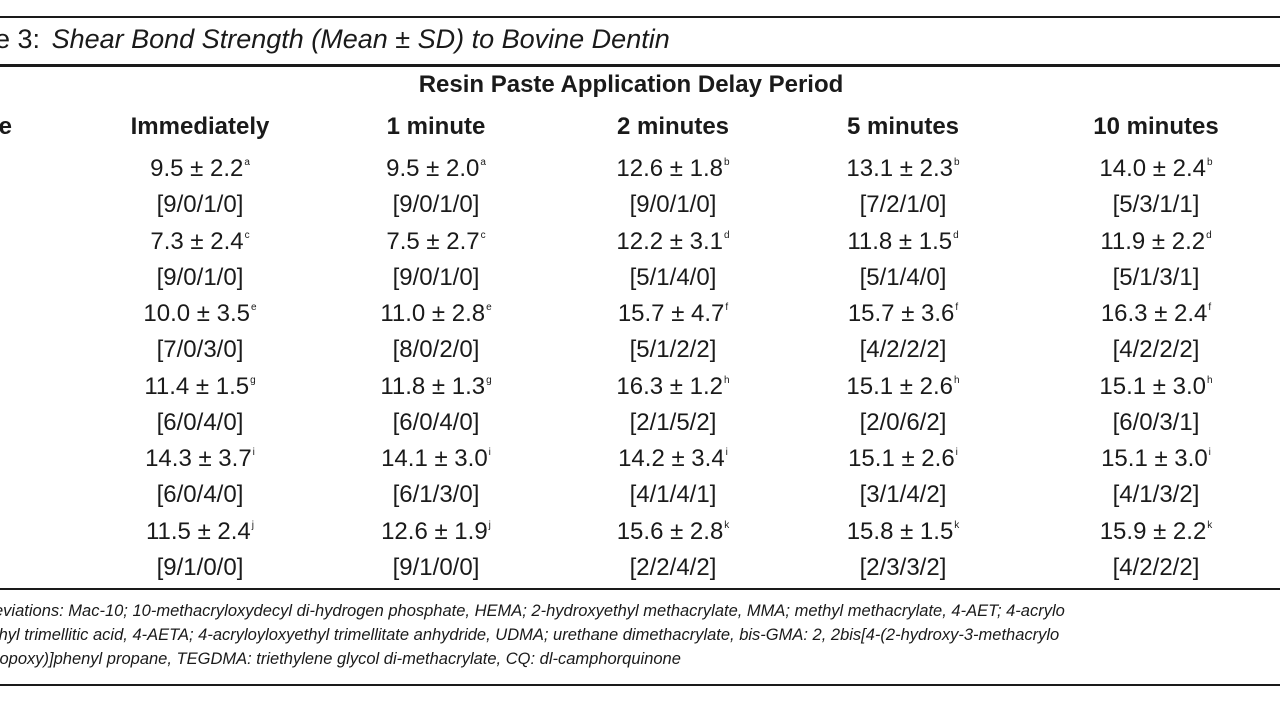 This screenshot has width=1280, height=720. What do you see at coordinates (1156, 186) in the screenshot?
I see `table-cell: 14.0 ± 2.4b [5/3/1/1]` at bounding box center [1156, 186].